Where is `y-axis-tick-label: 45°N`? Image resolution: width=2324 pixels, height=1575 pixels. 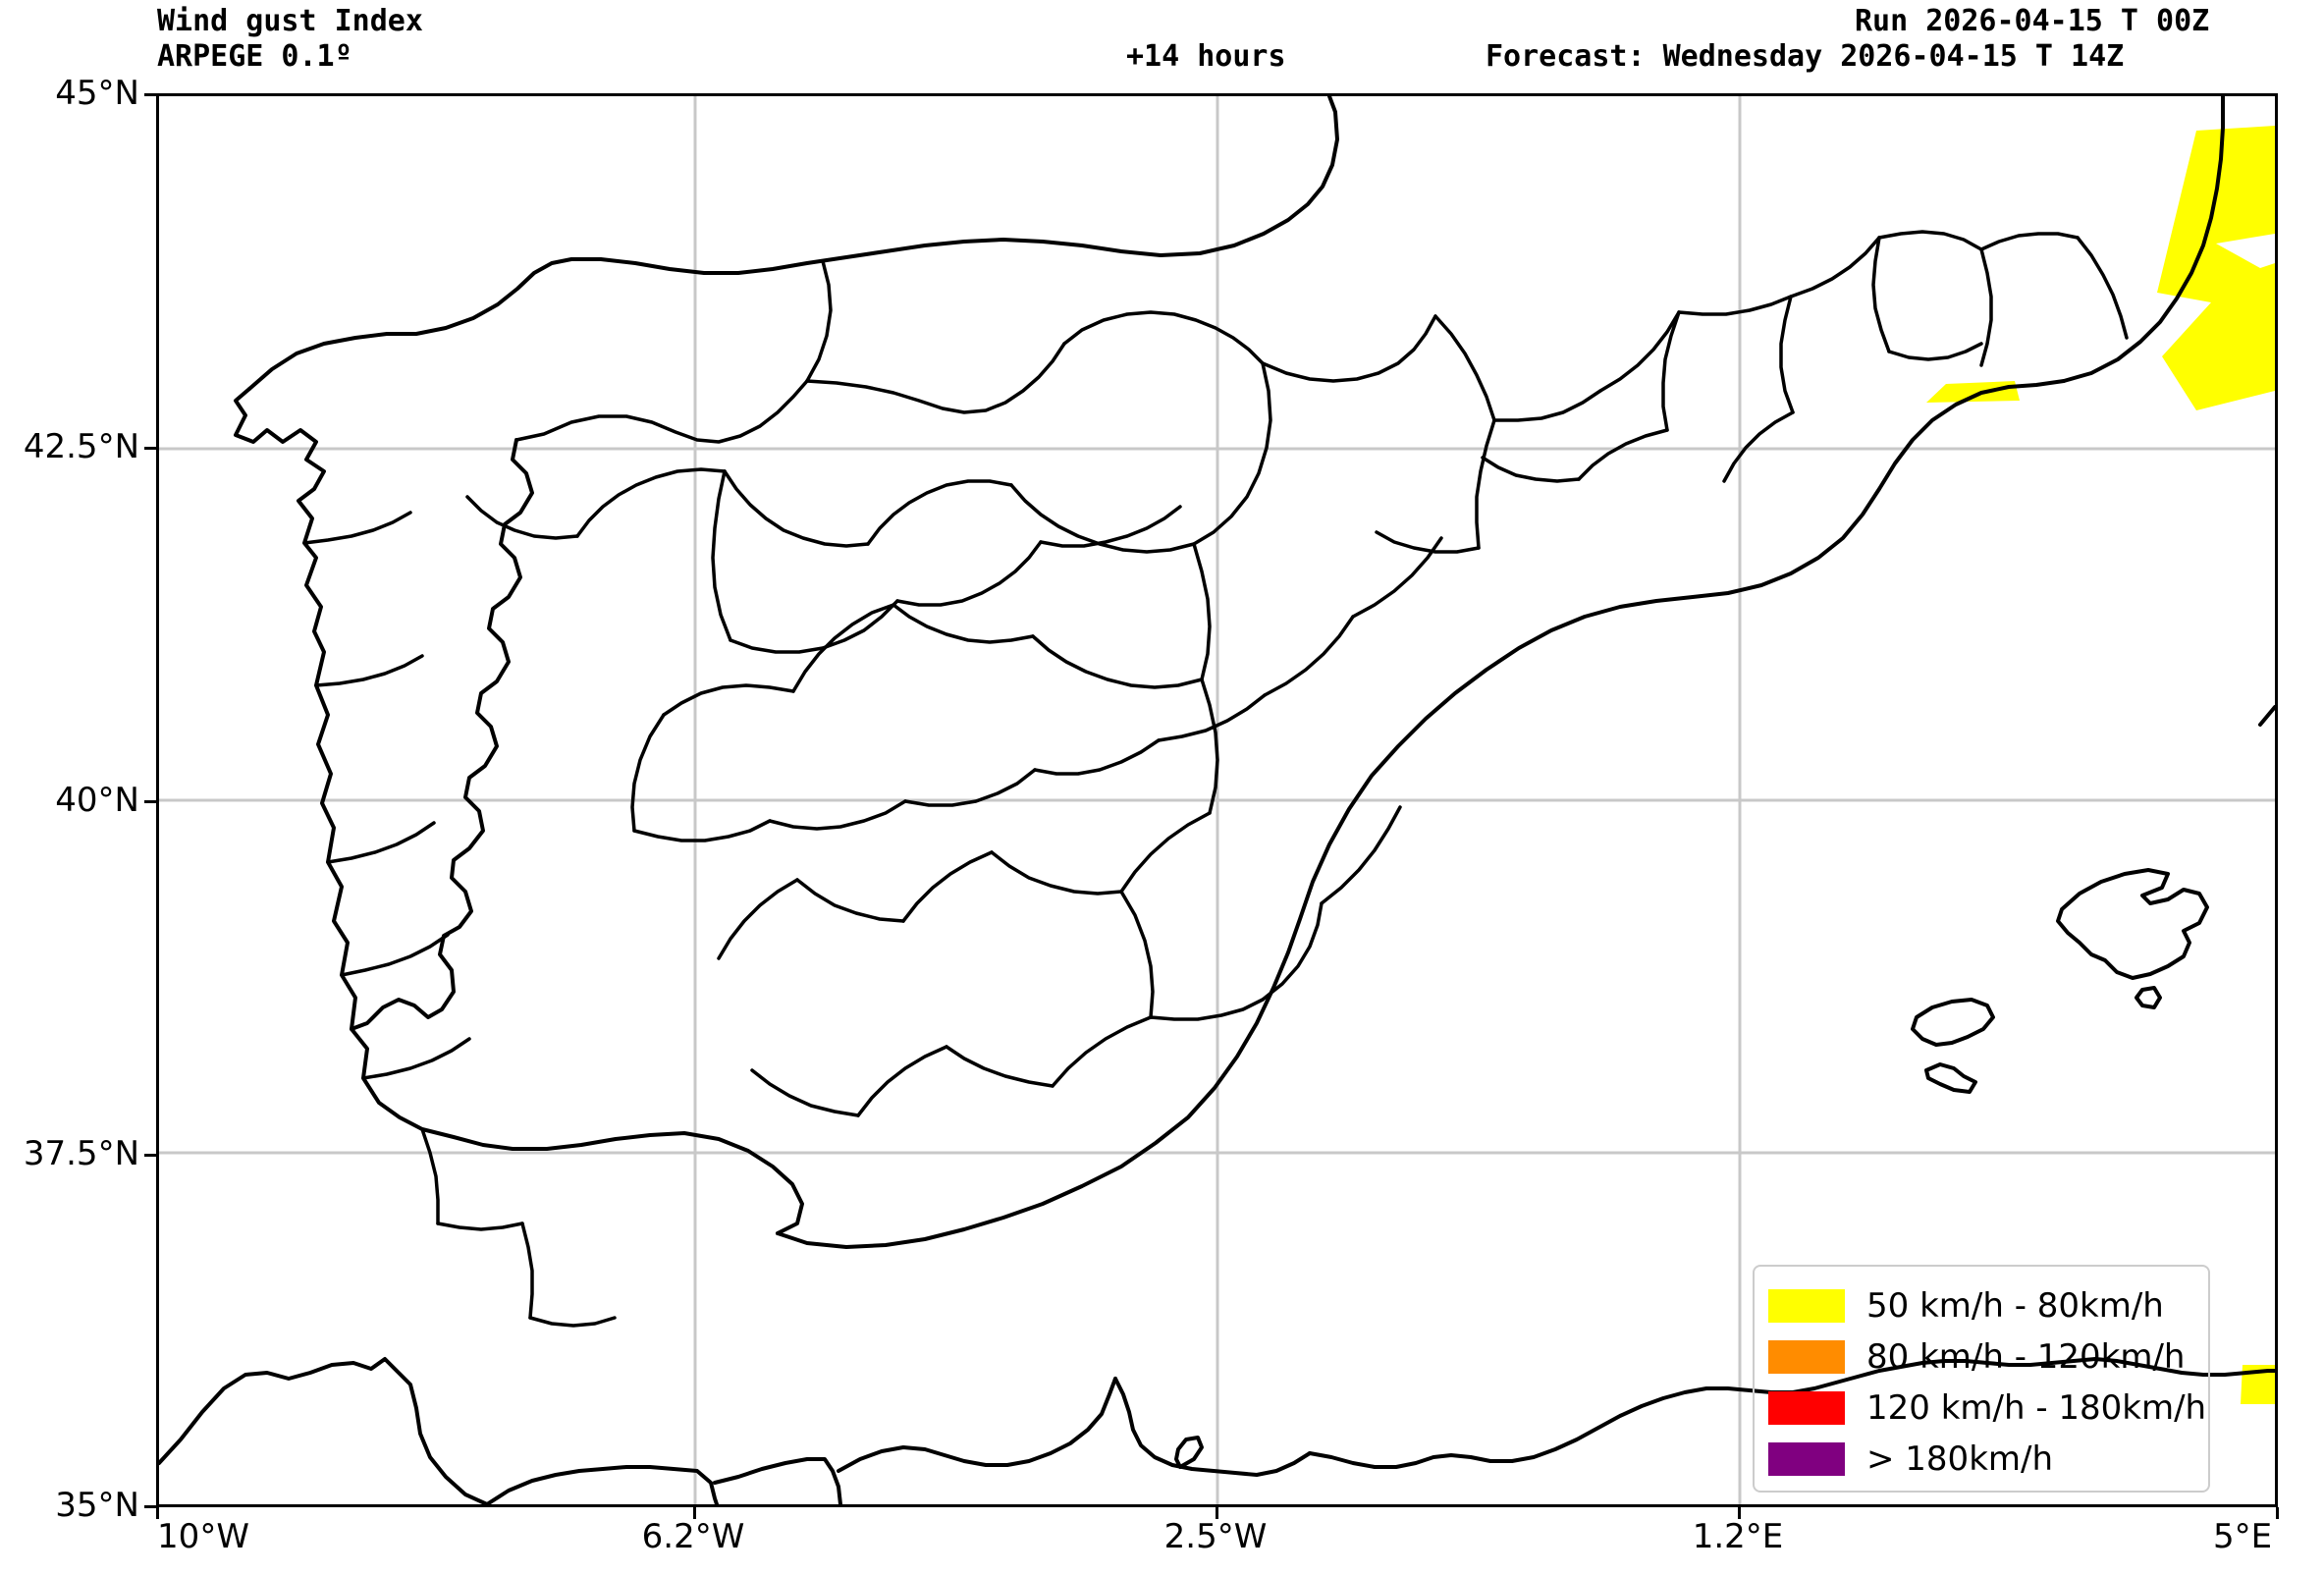 y-axis-tick-label: 45°N is located at coordinates (97, 93).